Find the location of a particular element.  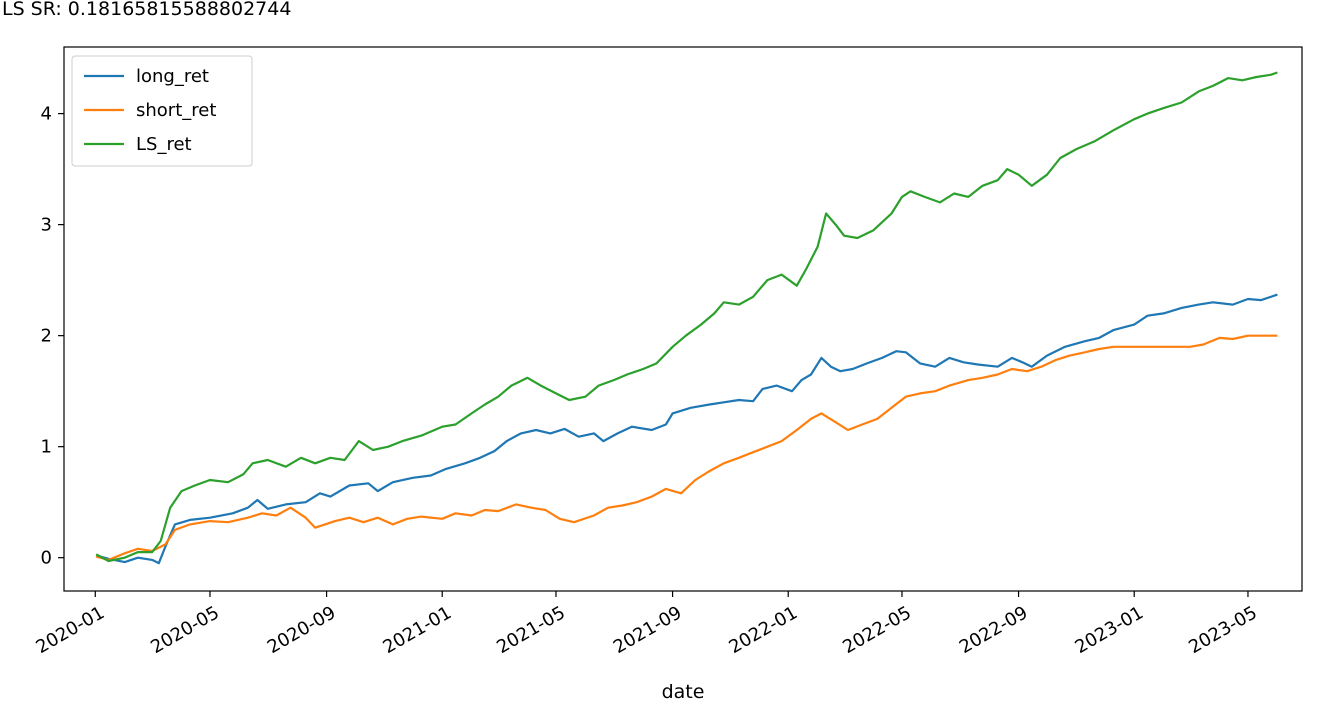

y-axis: 0 1 2 3 4 is located at coordinates (52, 336).